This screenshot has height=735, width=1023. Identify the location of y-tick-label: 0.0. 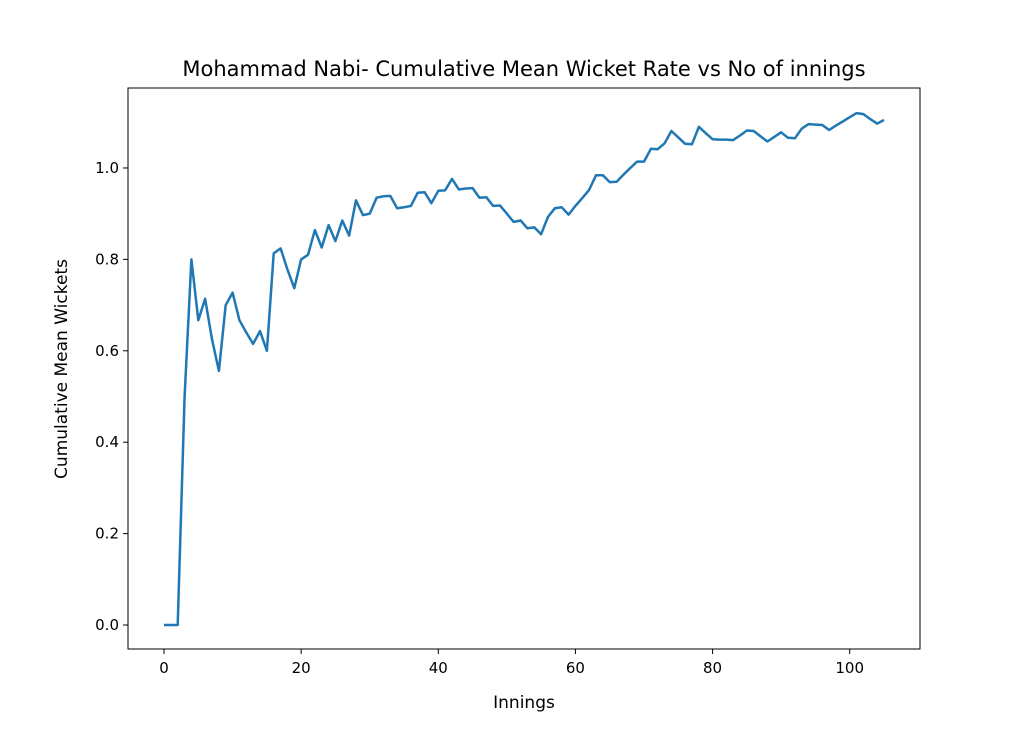
(107, 625).